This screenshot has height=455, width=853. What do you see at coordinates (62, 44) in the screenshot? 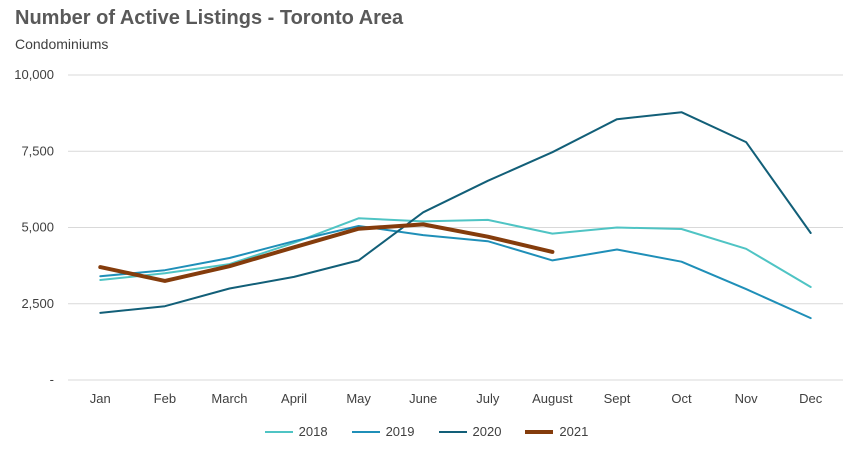
I see `chart-subtitle: Condominiums` at bounding box center [62, 44].